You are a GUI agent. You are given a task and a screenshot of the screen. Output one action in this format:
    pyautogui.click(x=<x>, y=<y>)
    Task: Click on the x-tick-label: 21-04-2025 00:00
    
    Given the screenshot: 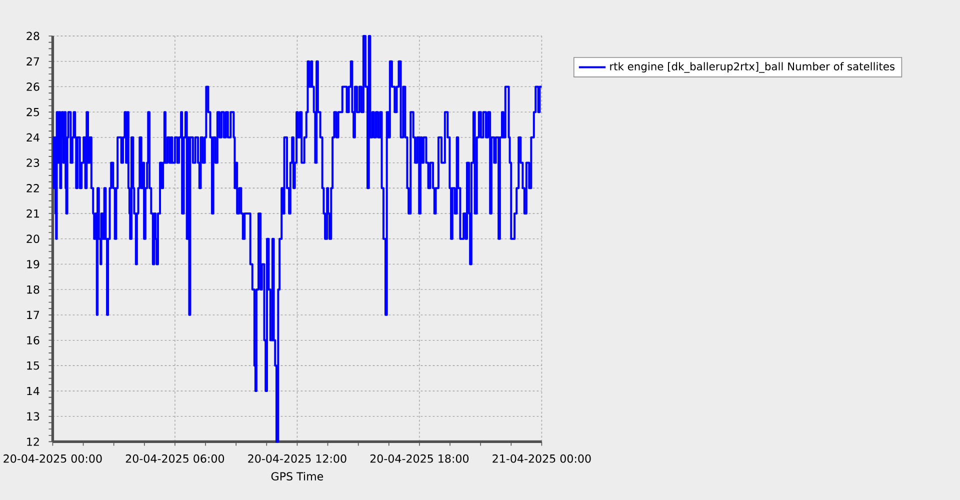 What is the action you would take?
    pyautogui.click(x=541, y=458)
    